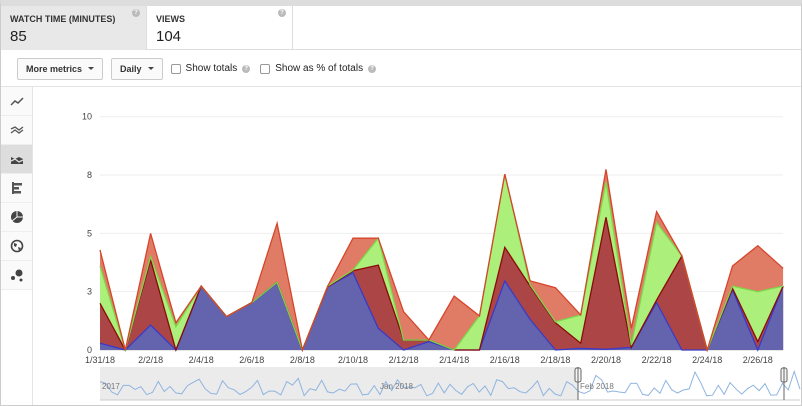 This screenshot has height=406, width=802. I want to click on line-chart-button, so click(16, 101).